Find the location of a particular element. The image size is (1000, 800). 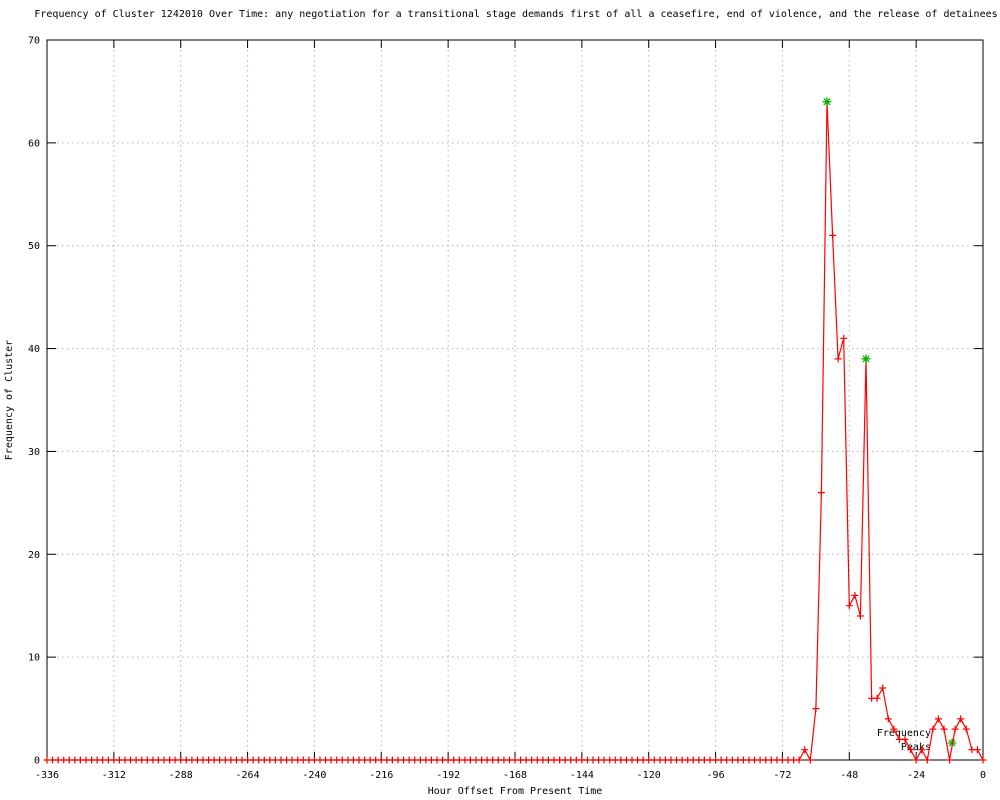

svg-text: -144 is located at coordinates (582, 775).